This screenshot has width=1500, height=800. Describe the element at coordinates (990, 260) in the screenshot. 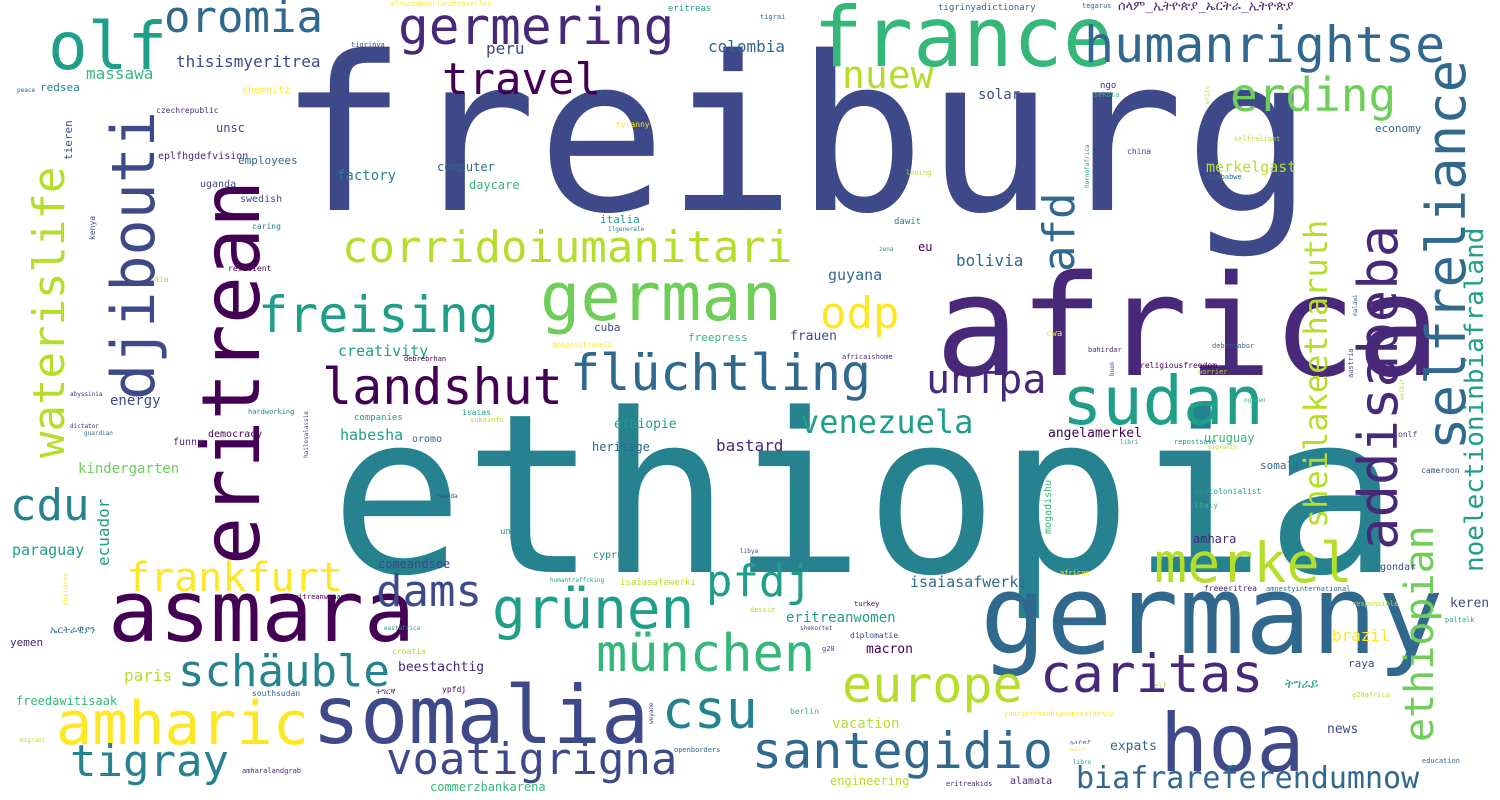

I see `word-bolivia: bolivia` at that location.